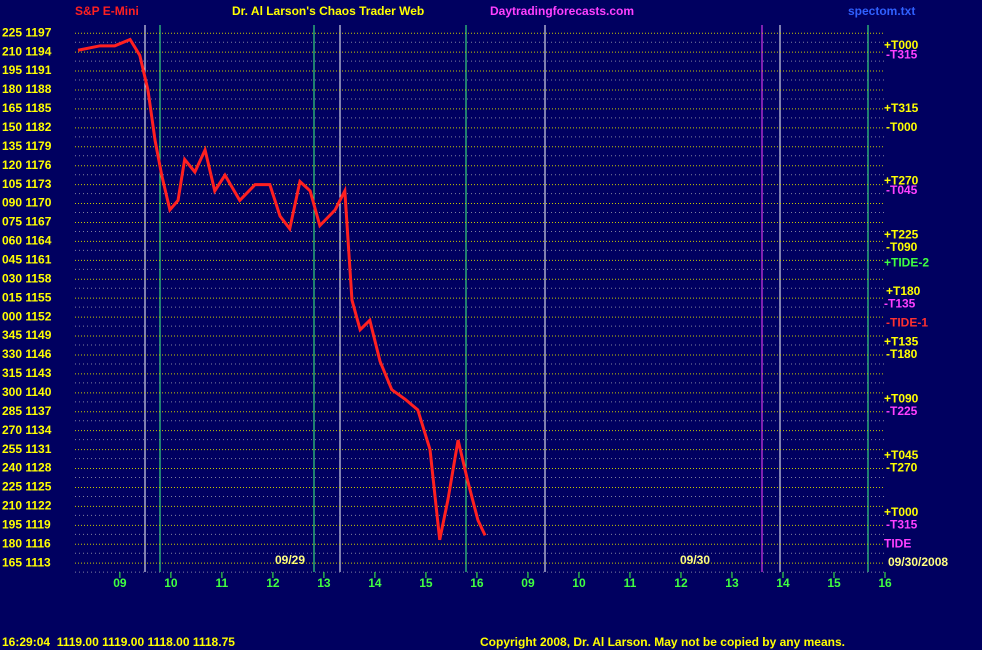 This screenshot has height=650, width=982. Describe the element at coordinates (27, 127) in the screenshot. I see `y-tick-label: 150 1182` at that location.